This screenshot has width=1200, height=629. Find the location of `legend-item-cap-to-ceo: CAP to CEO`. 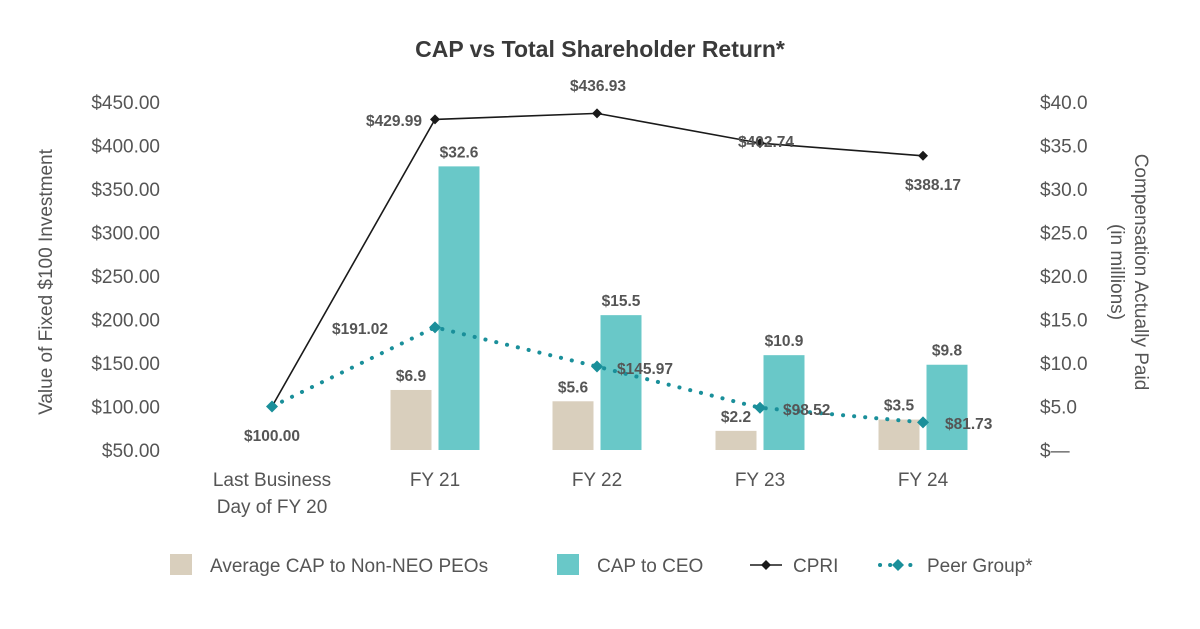

legend-item-cap-to-ceo: CAP to CEO is located at coordinates (630, 565).